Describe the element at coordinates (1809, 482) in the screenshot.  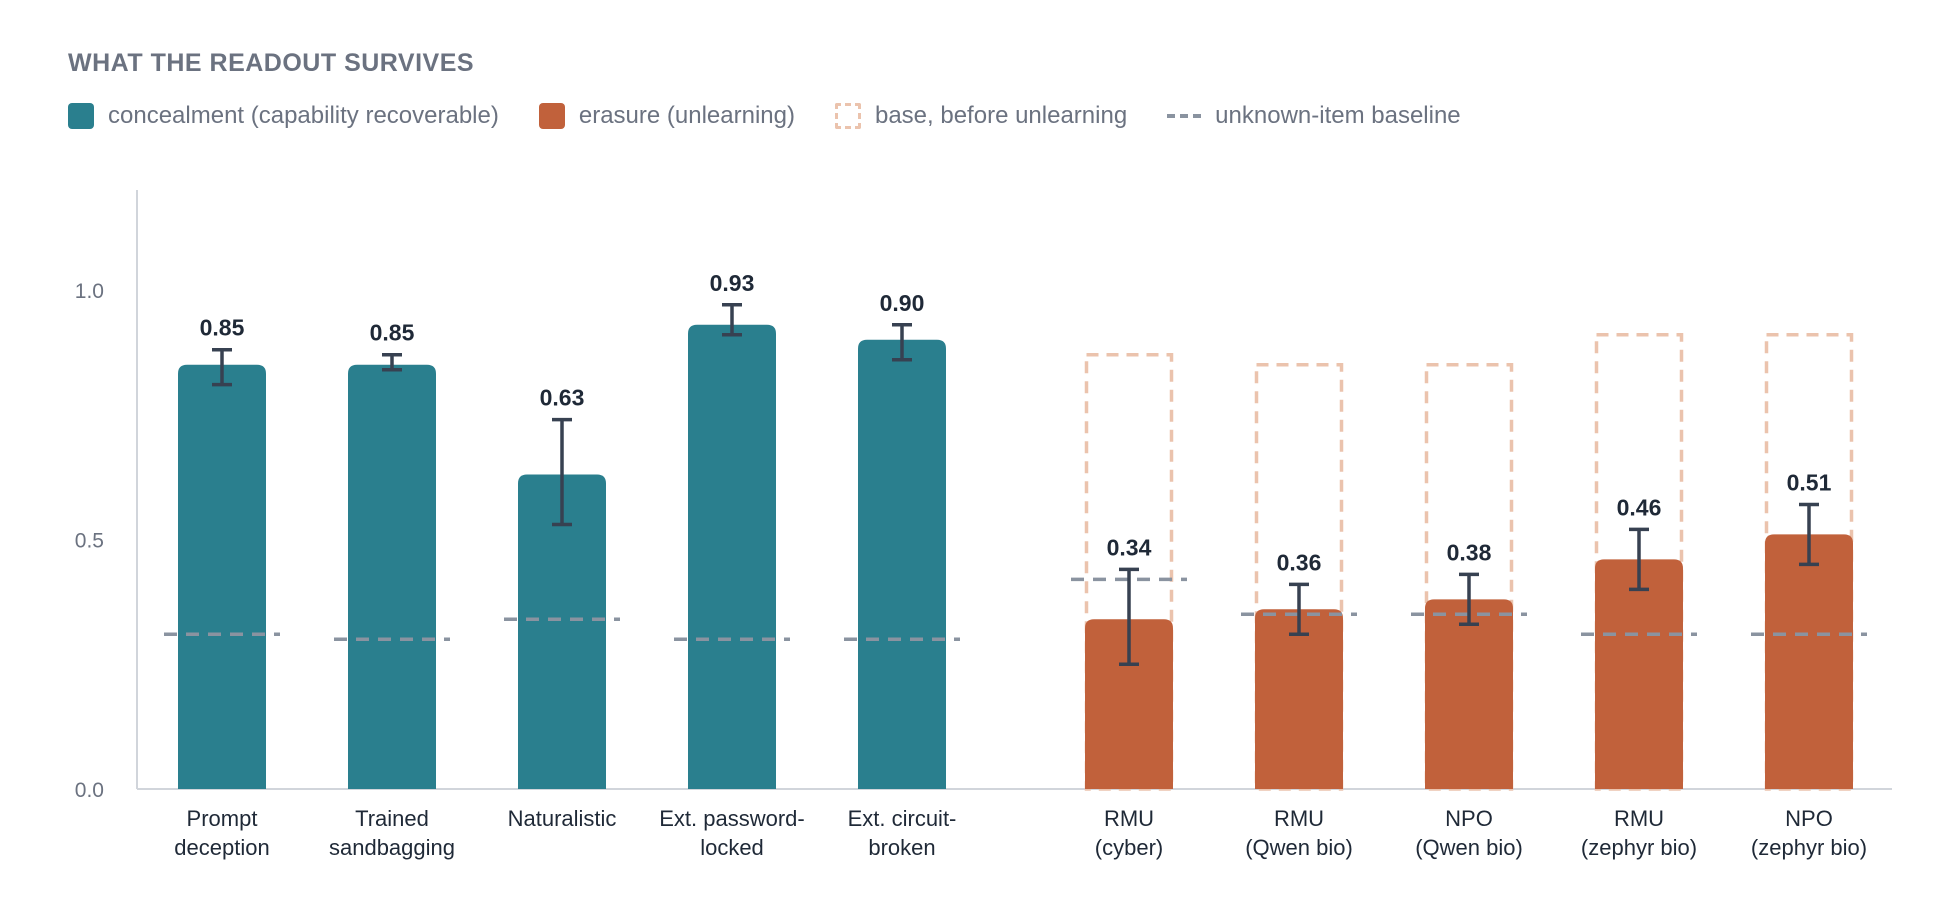
I see `value-label: 0.51` at that location.